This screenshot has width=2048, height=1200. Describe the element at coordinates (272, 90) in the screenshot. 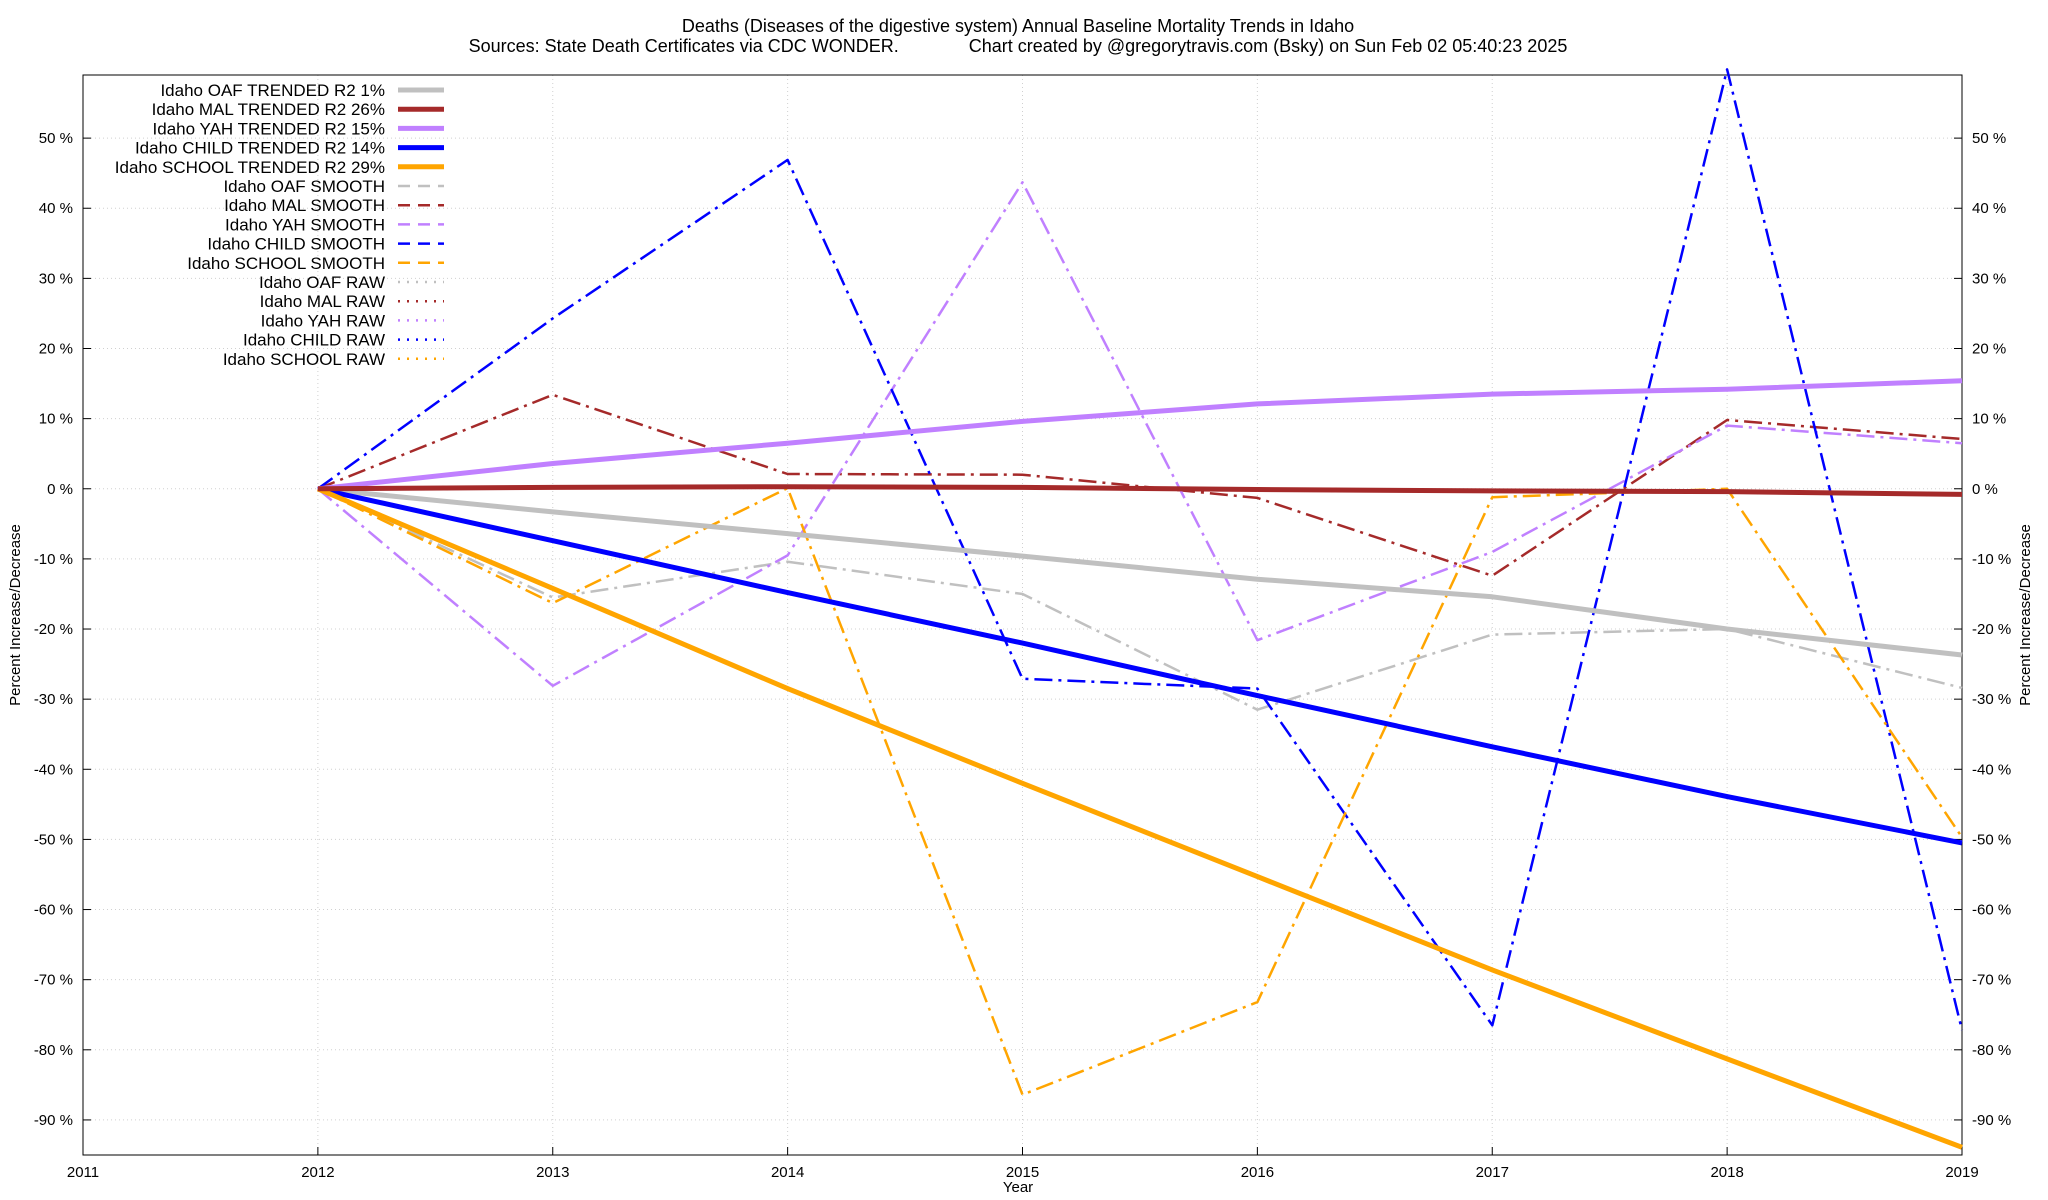

I see `legend-label: Idaho OAF TRENDED R2 1%` at that location.